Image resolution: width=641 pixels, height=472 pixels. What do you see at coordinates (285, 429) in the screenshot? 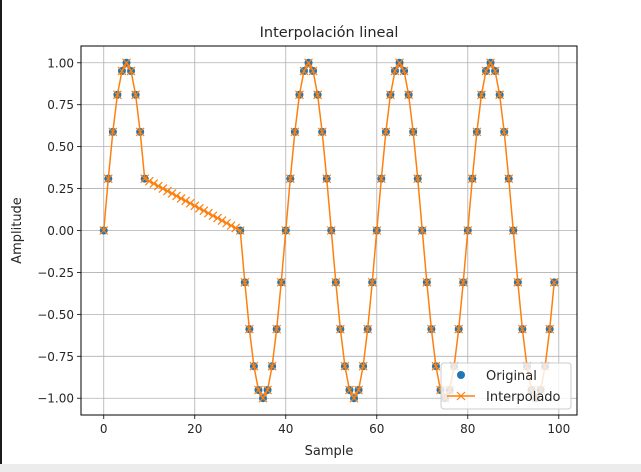
I see `x-tick-label: 40` at bounding box center [285, 429].